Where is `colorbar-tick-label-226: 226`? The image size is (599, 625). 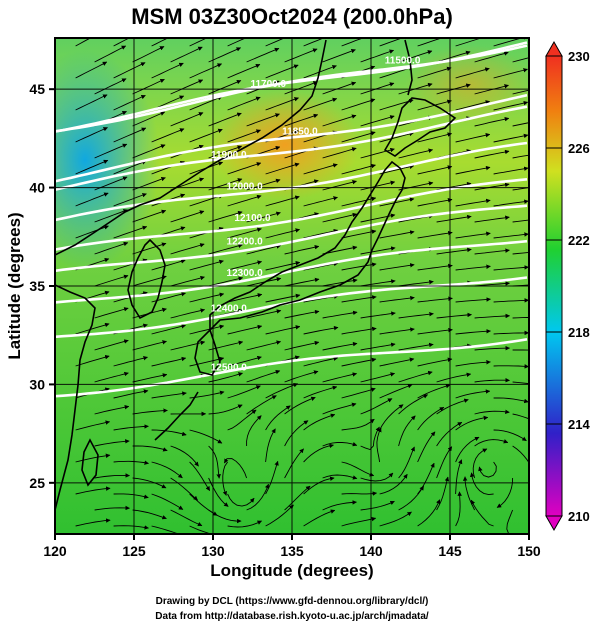 colorbar-tick-label-226: 226 is located at coordinates (579, 148).